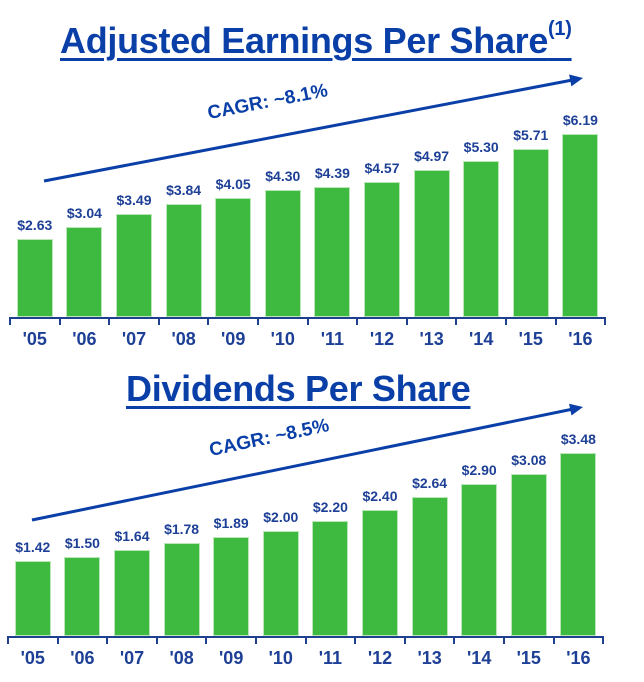 The image size is (644, 682). Describe the element at coordinates (304, 40) in the screenshot. I see `eps-title-text: Adjusted Earnings Per Share` at that location.